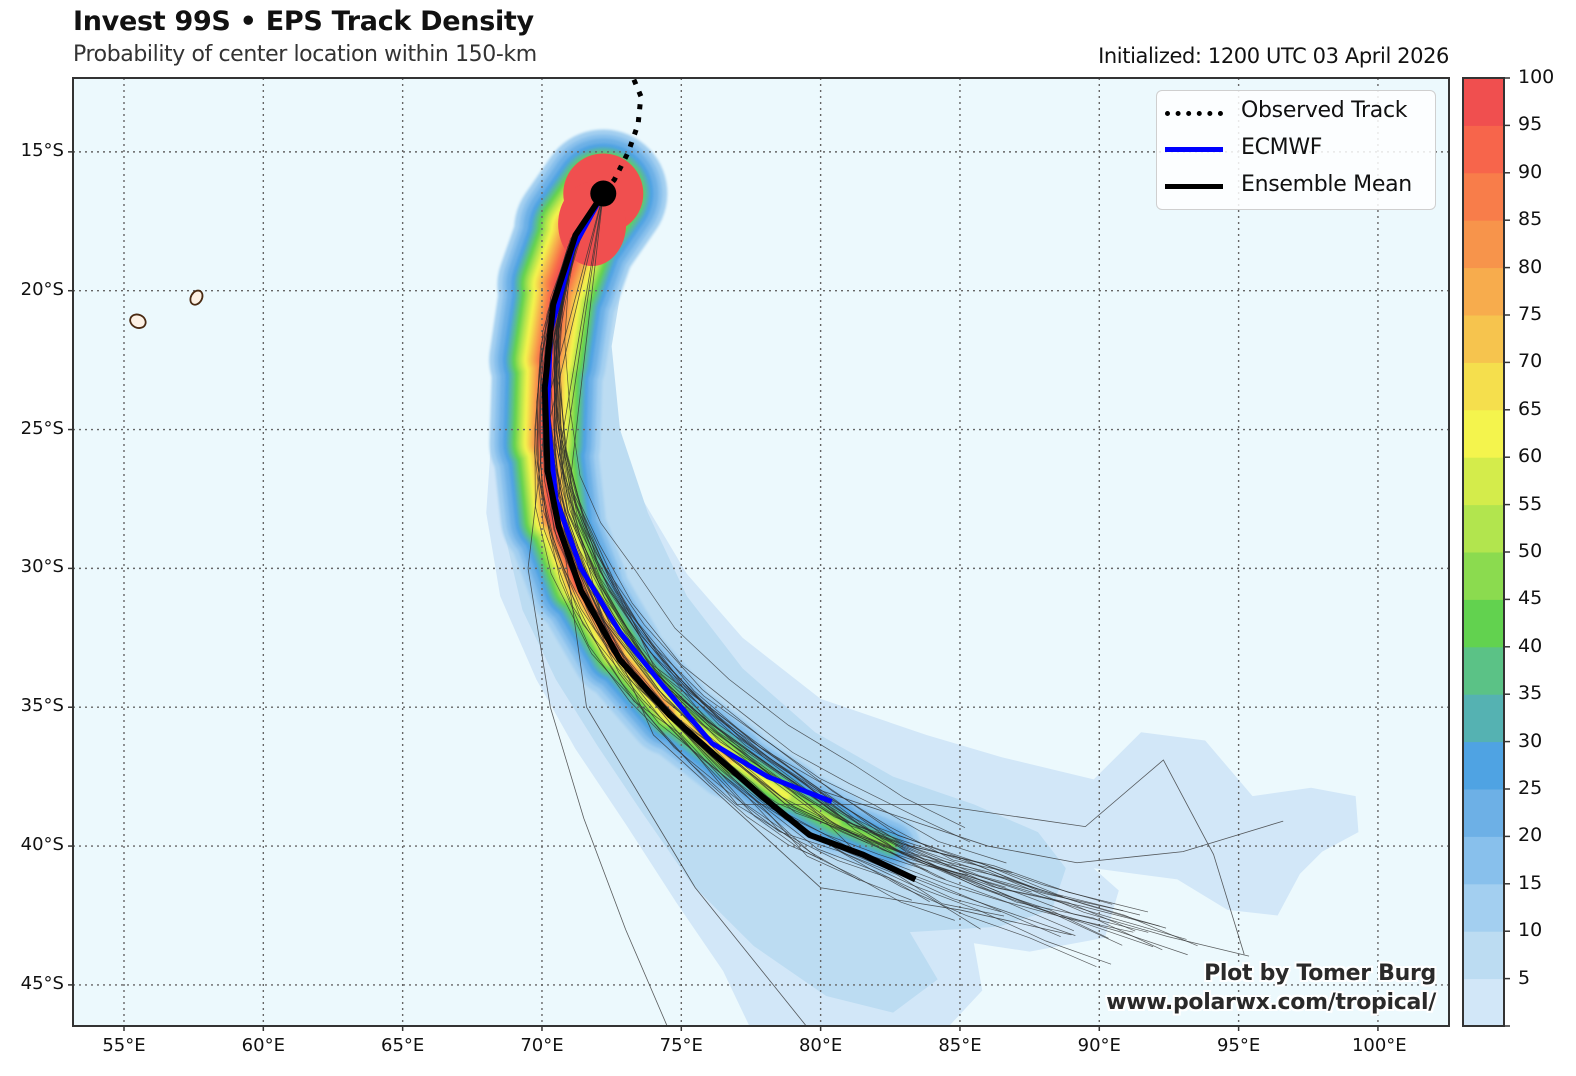 The image size is (1576, 1076). I want to click on colorbar-tick-label: 60, so click(1530, 456).